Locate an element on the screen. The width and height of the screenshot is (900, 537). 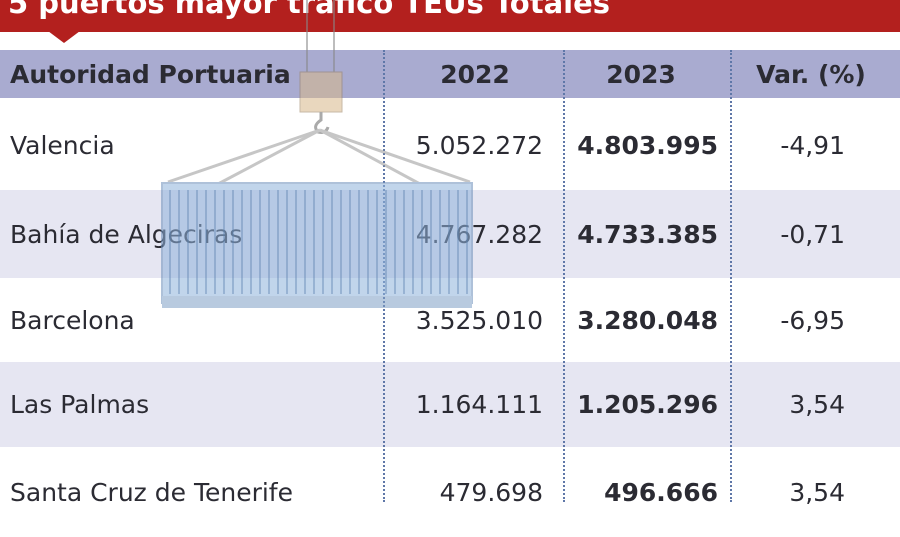
table-cell: Las Palmas is located at coordinates (80, 404).